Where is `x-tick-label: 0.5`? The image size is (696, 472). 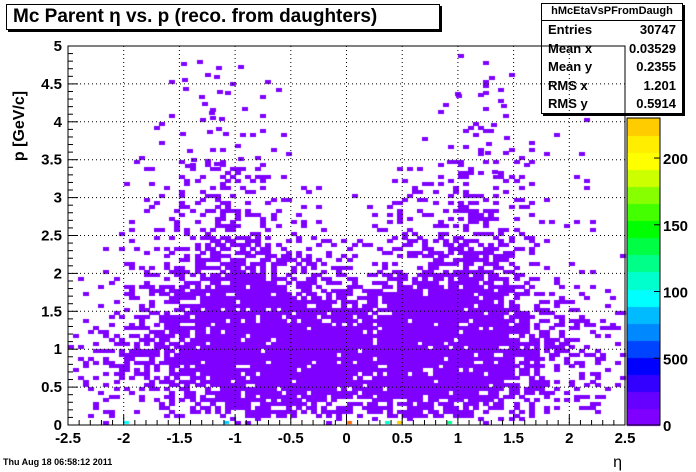
x-tick-label: 0.5 is located at coordinates (402, 438).